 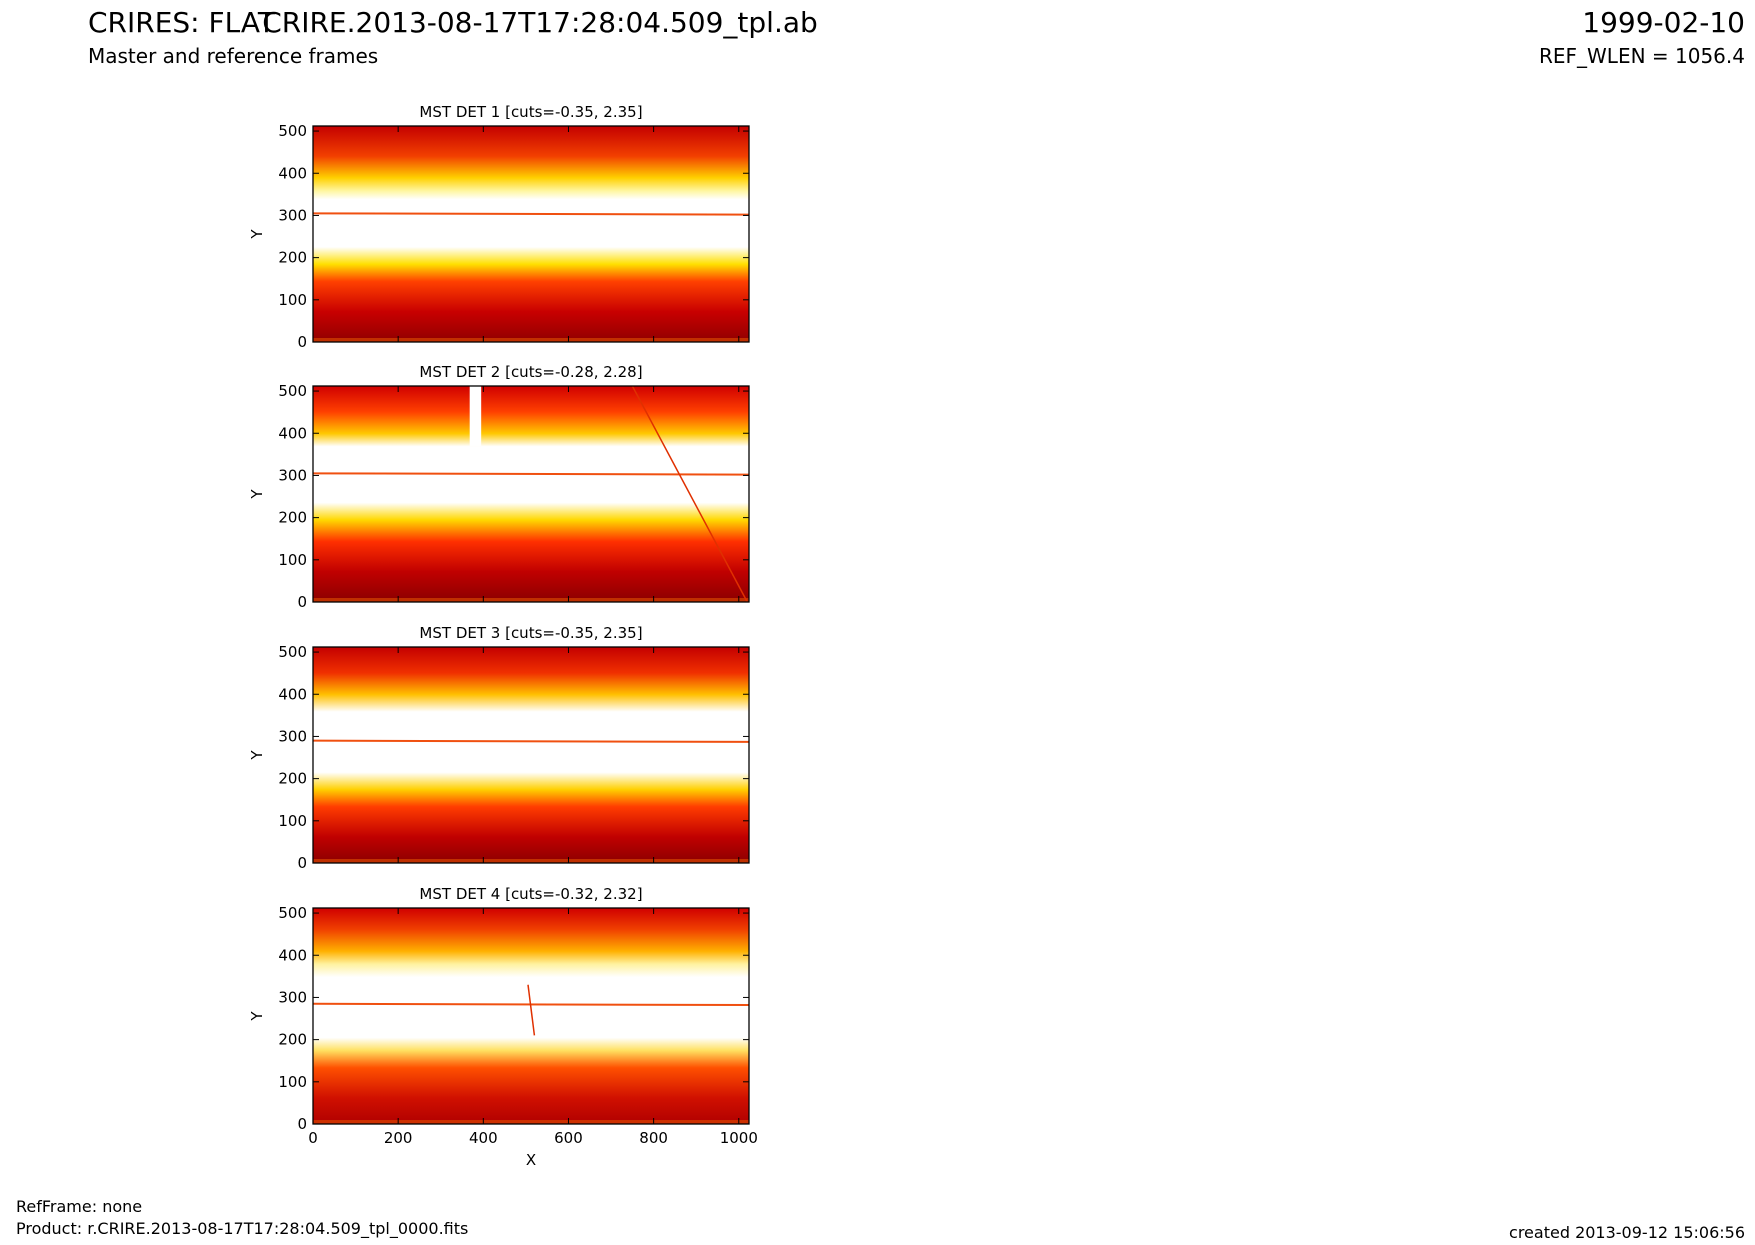 I want to click on panel-title: MST DET 2 [cuts=-0.28, 2.28], so click(x=530, y=372).